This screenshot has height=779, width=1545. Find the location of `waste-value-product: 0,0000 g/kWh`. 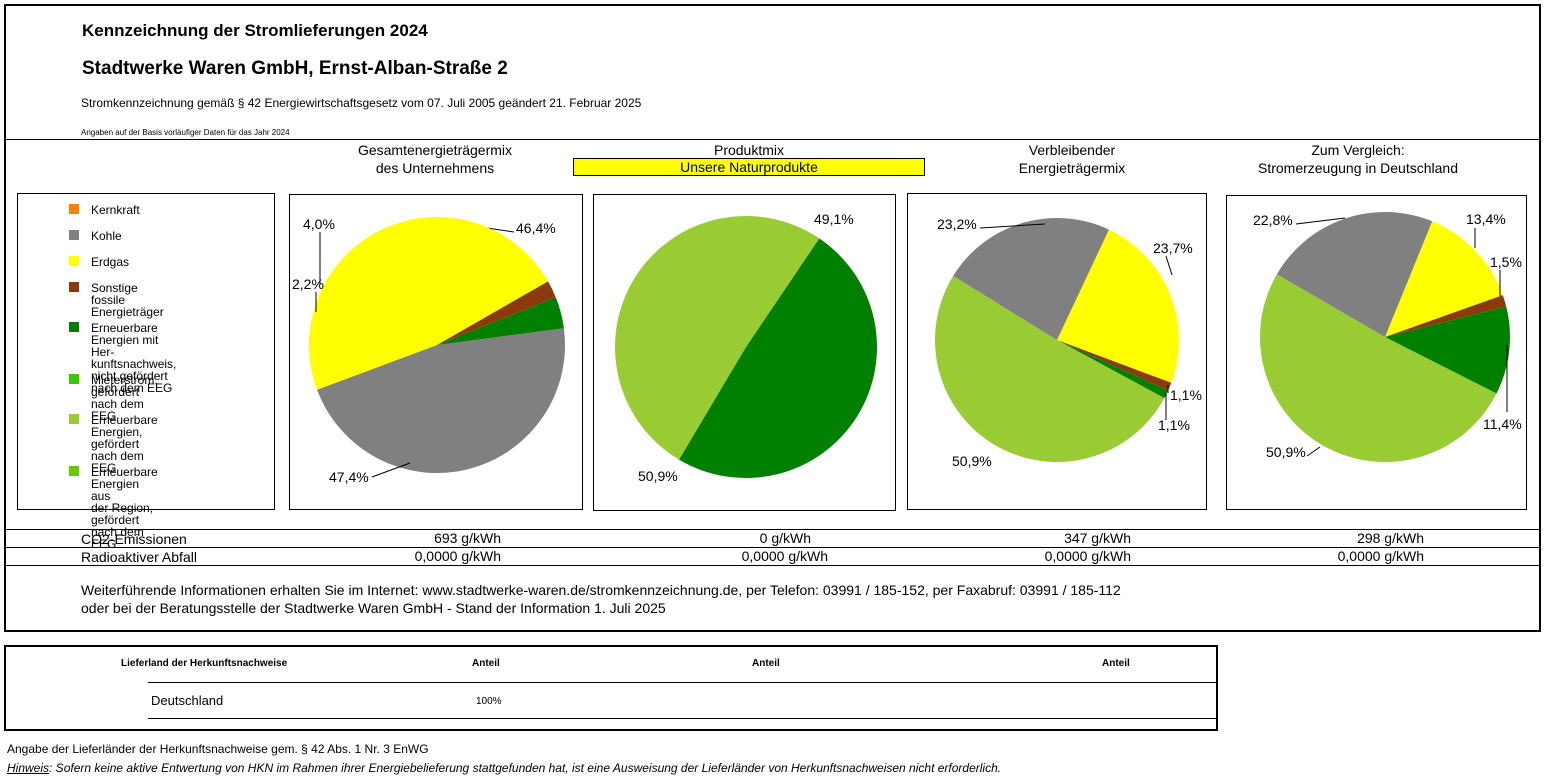

waste-value-product: 0,0000 g/kWh is located at coordinates (784, 556).